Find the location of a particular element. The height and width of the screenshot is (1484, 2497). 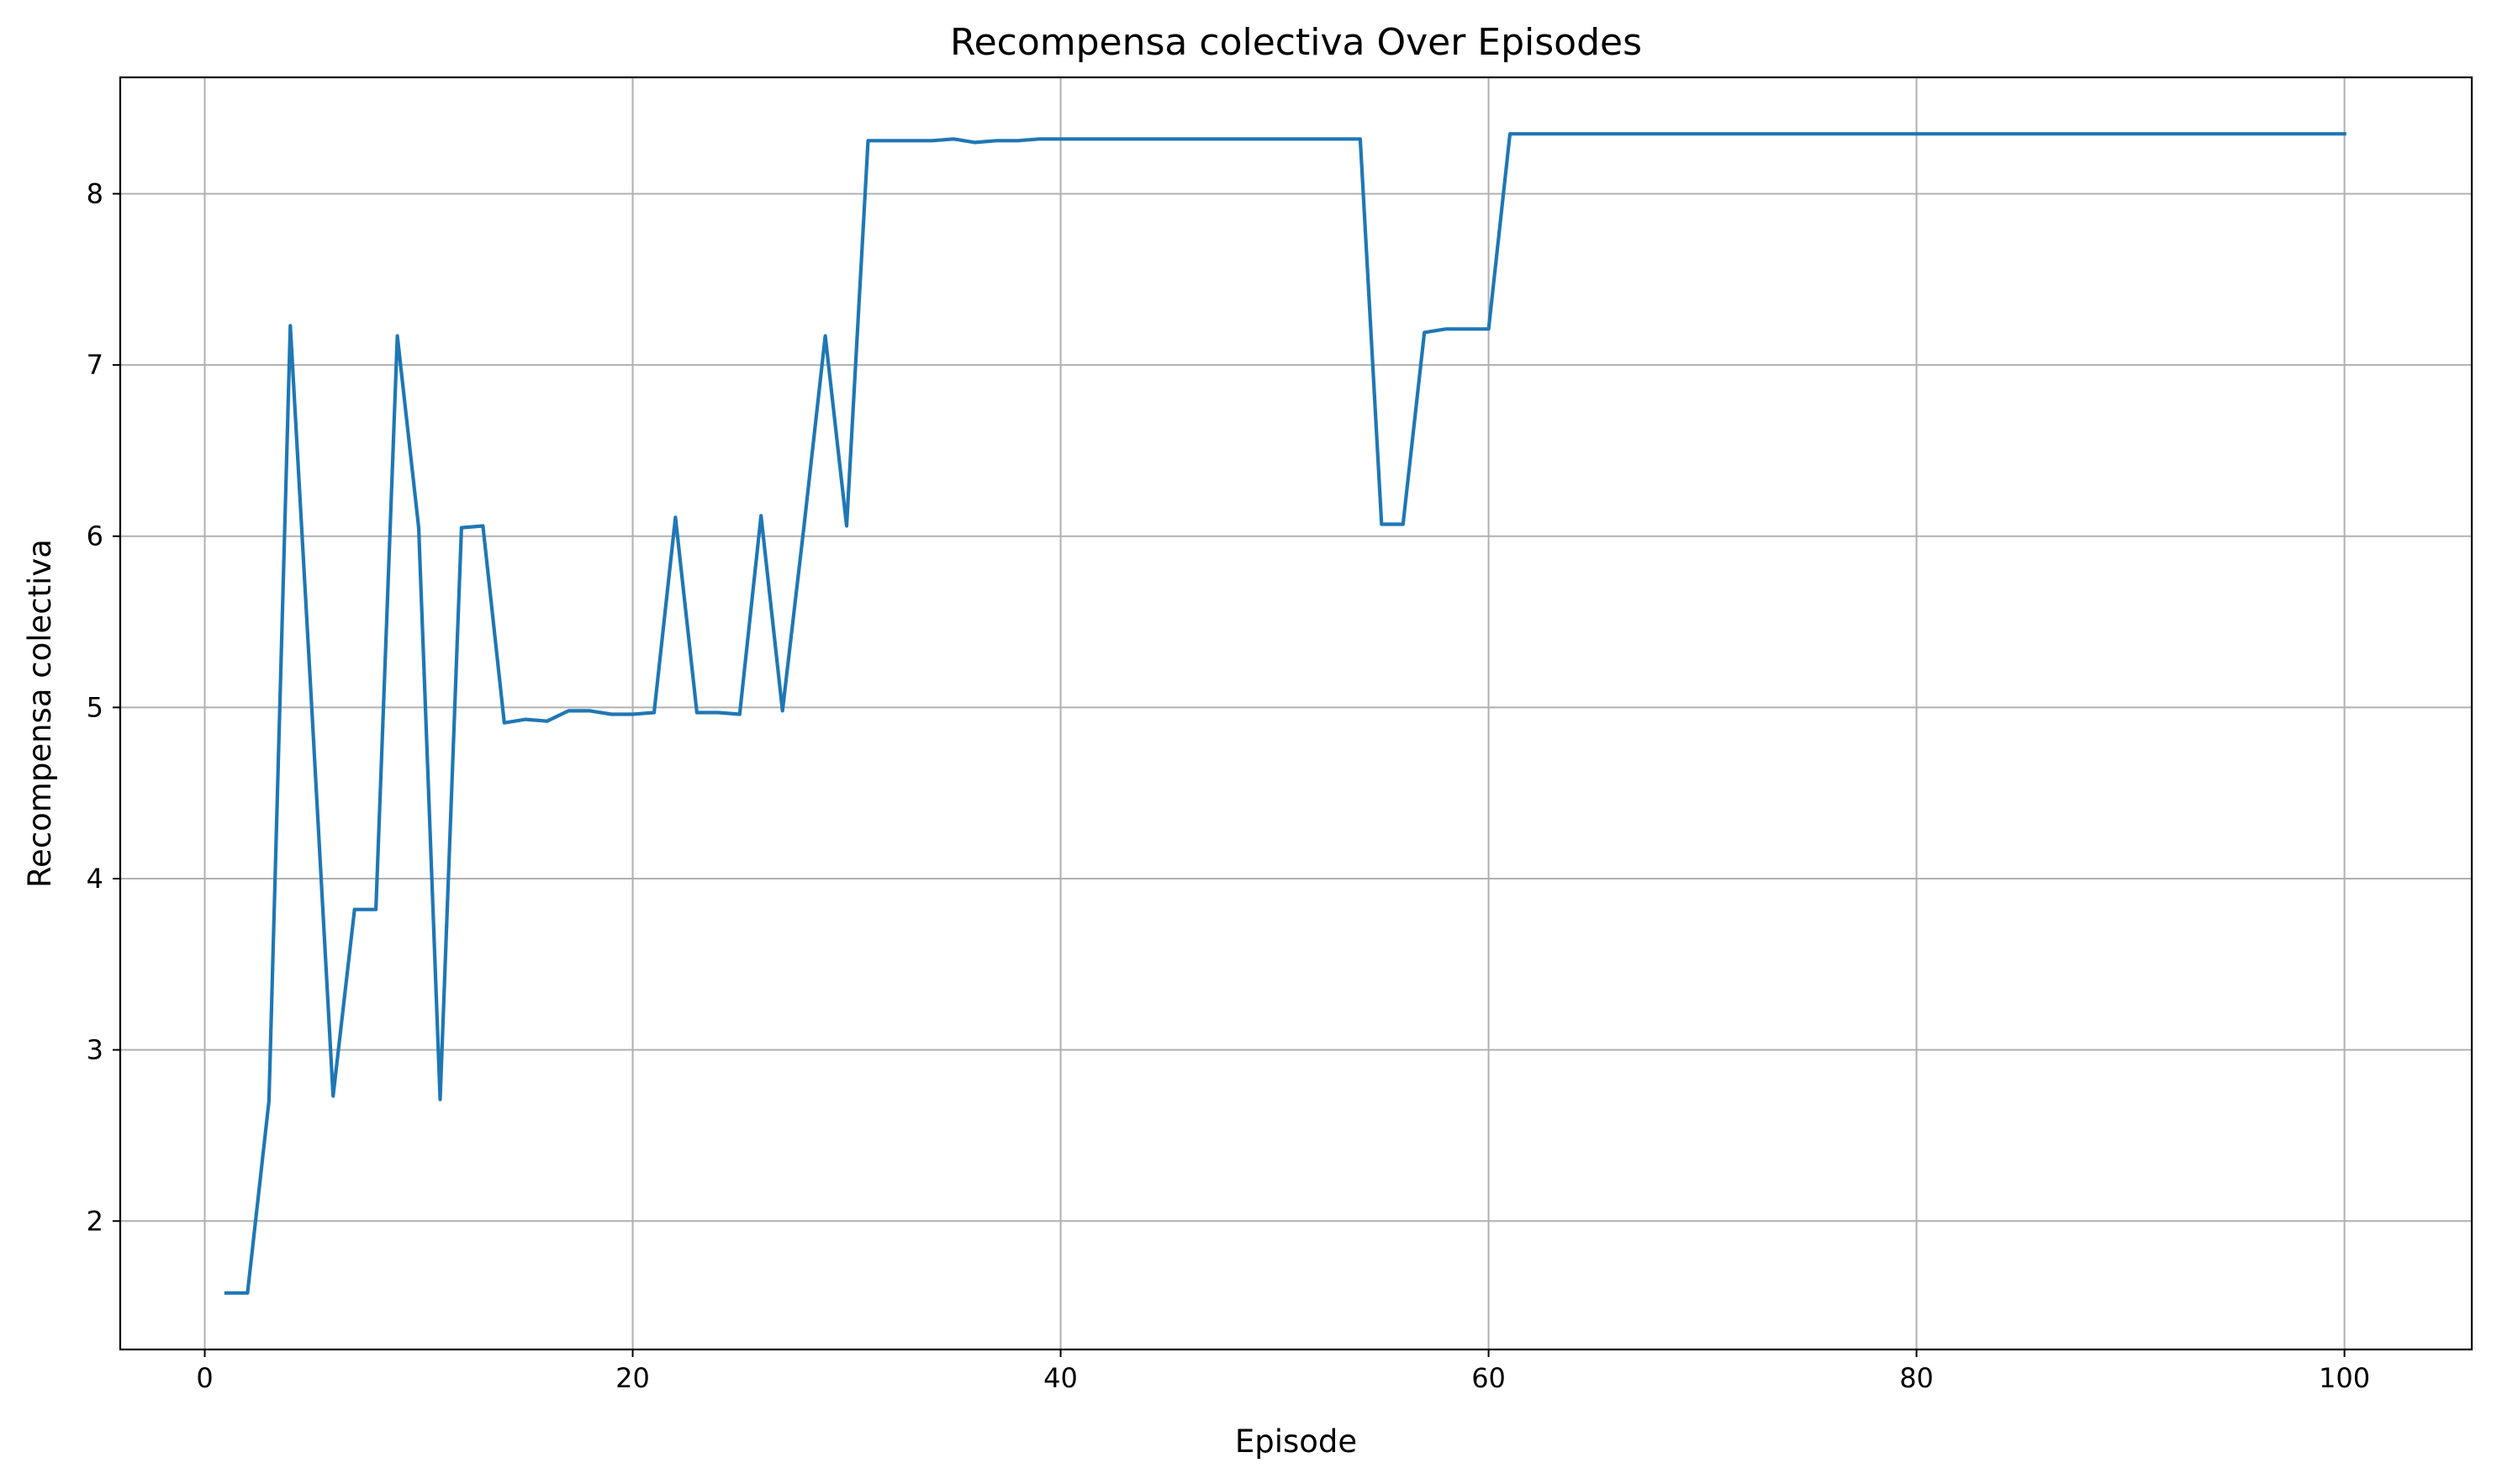

y-tick-label: 8 is located at coordinates (95, 193).